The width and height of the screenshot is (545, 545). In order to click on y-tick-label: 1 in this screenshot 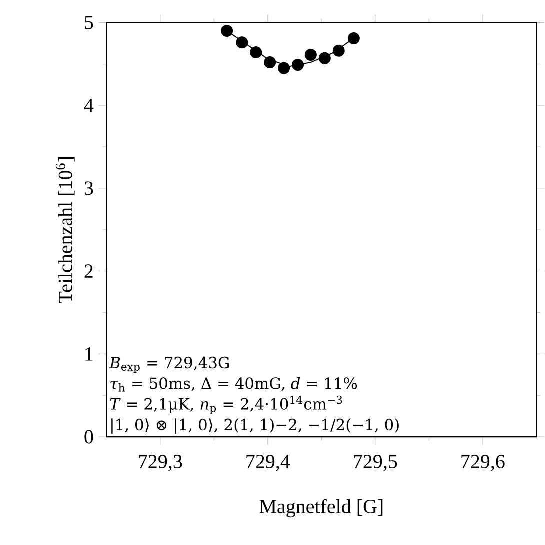, I will do `click(89, 354)`.